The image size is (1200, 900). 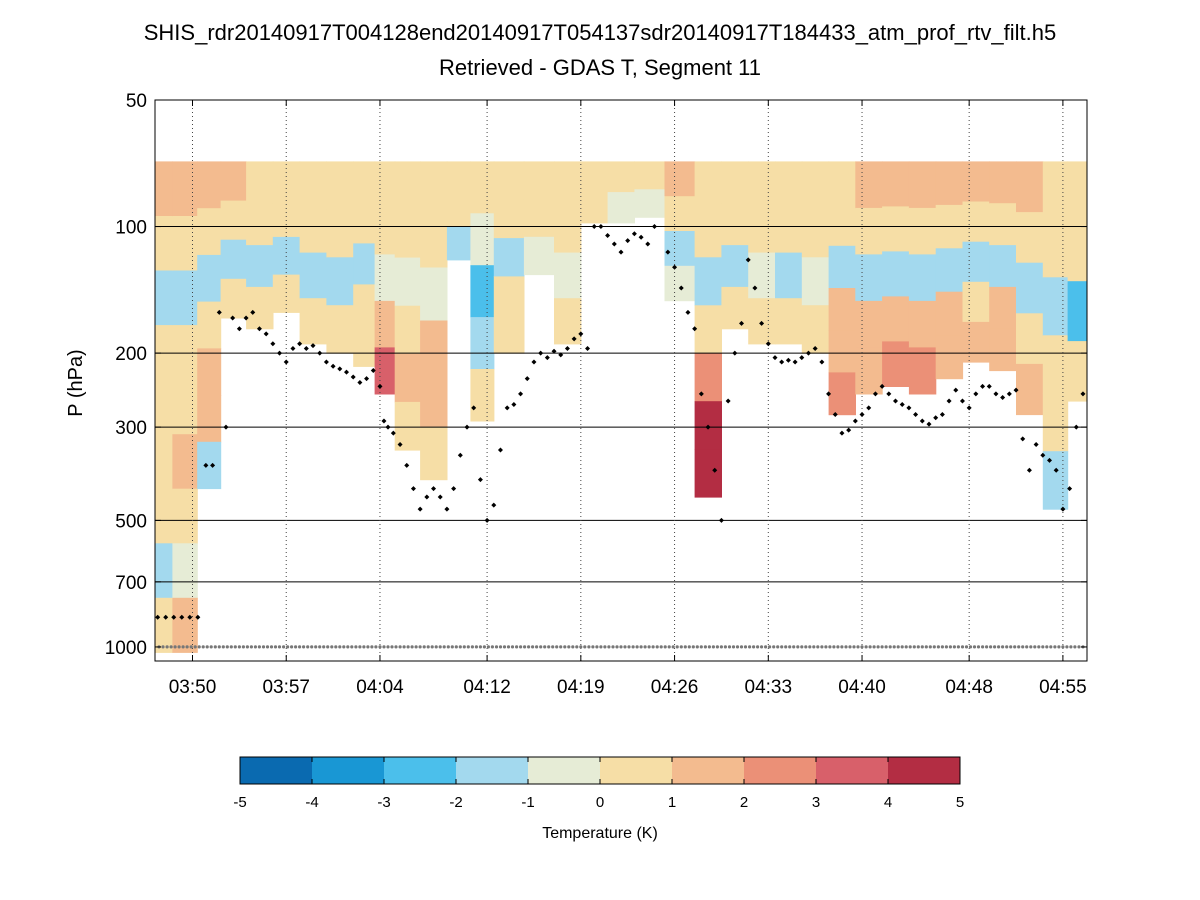 What do you see at coordinates (600, 67) in the screenshot?
I see `chart-subtitle: Retrieved - GDAS T, Segment 11` at bounding box center [600, 67].